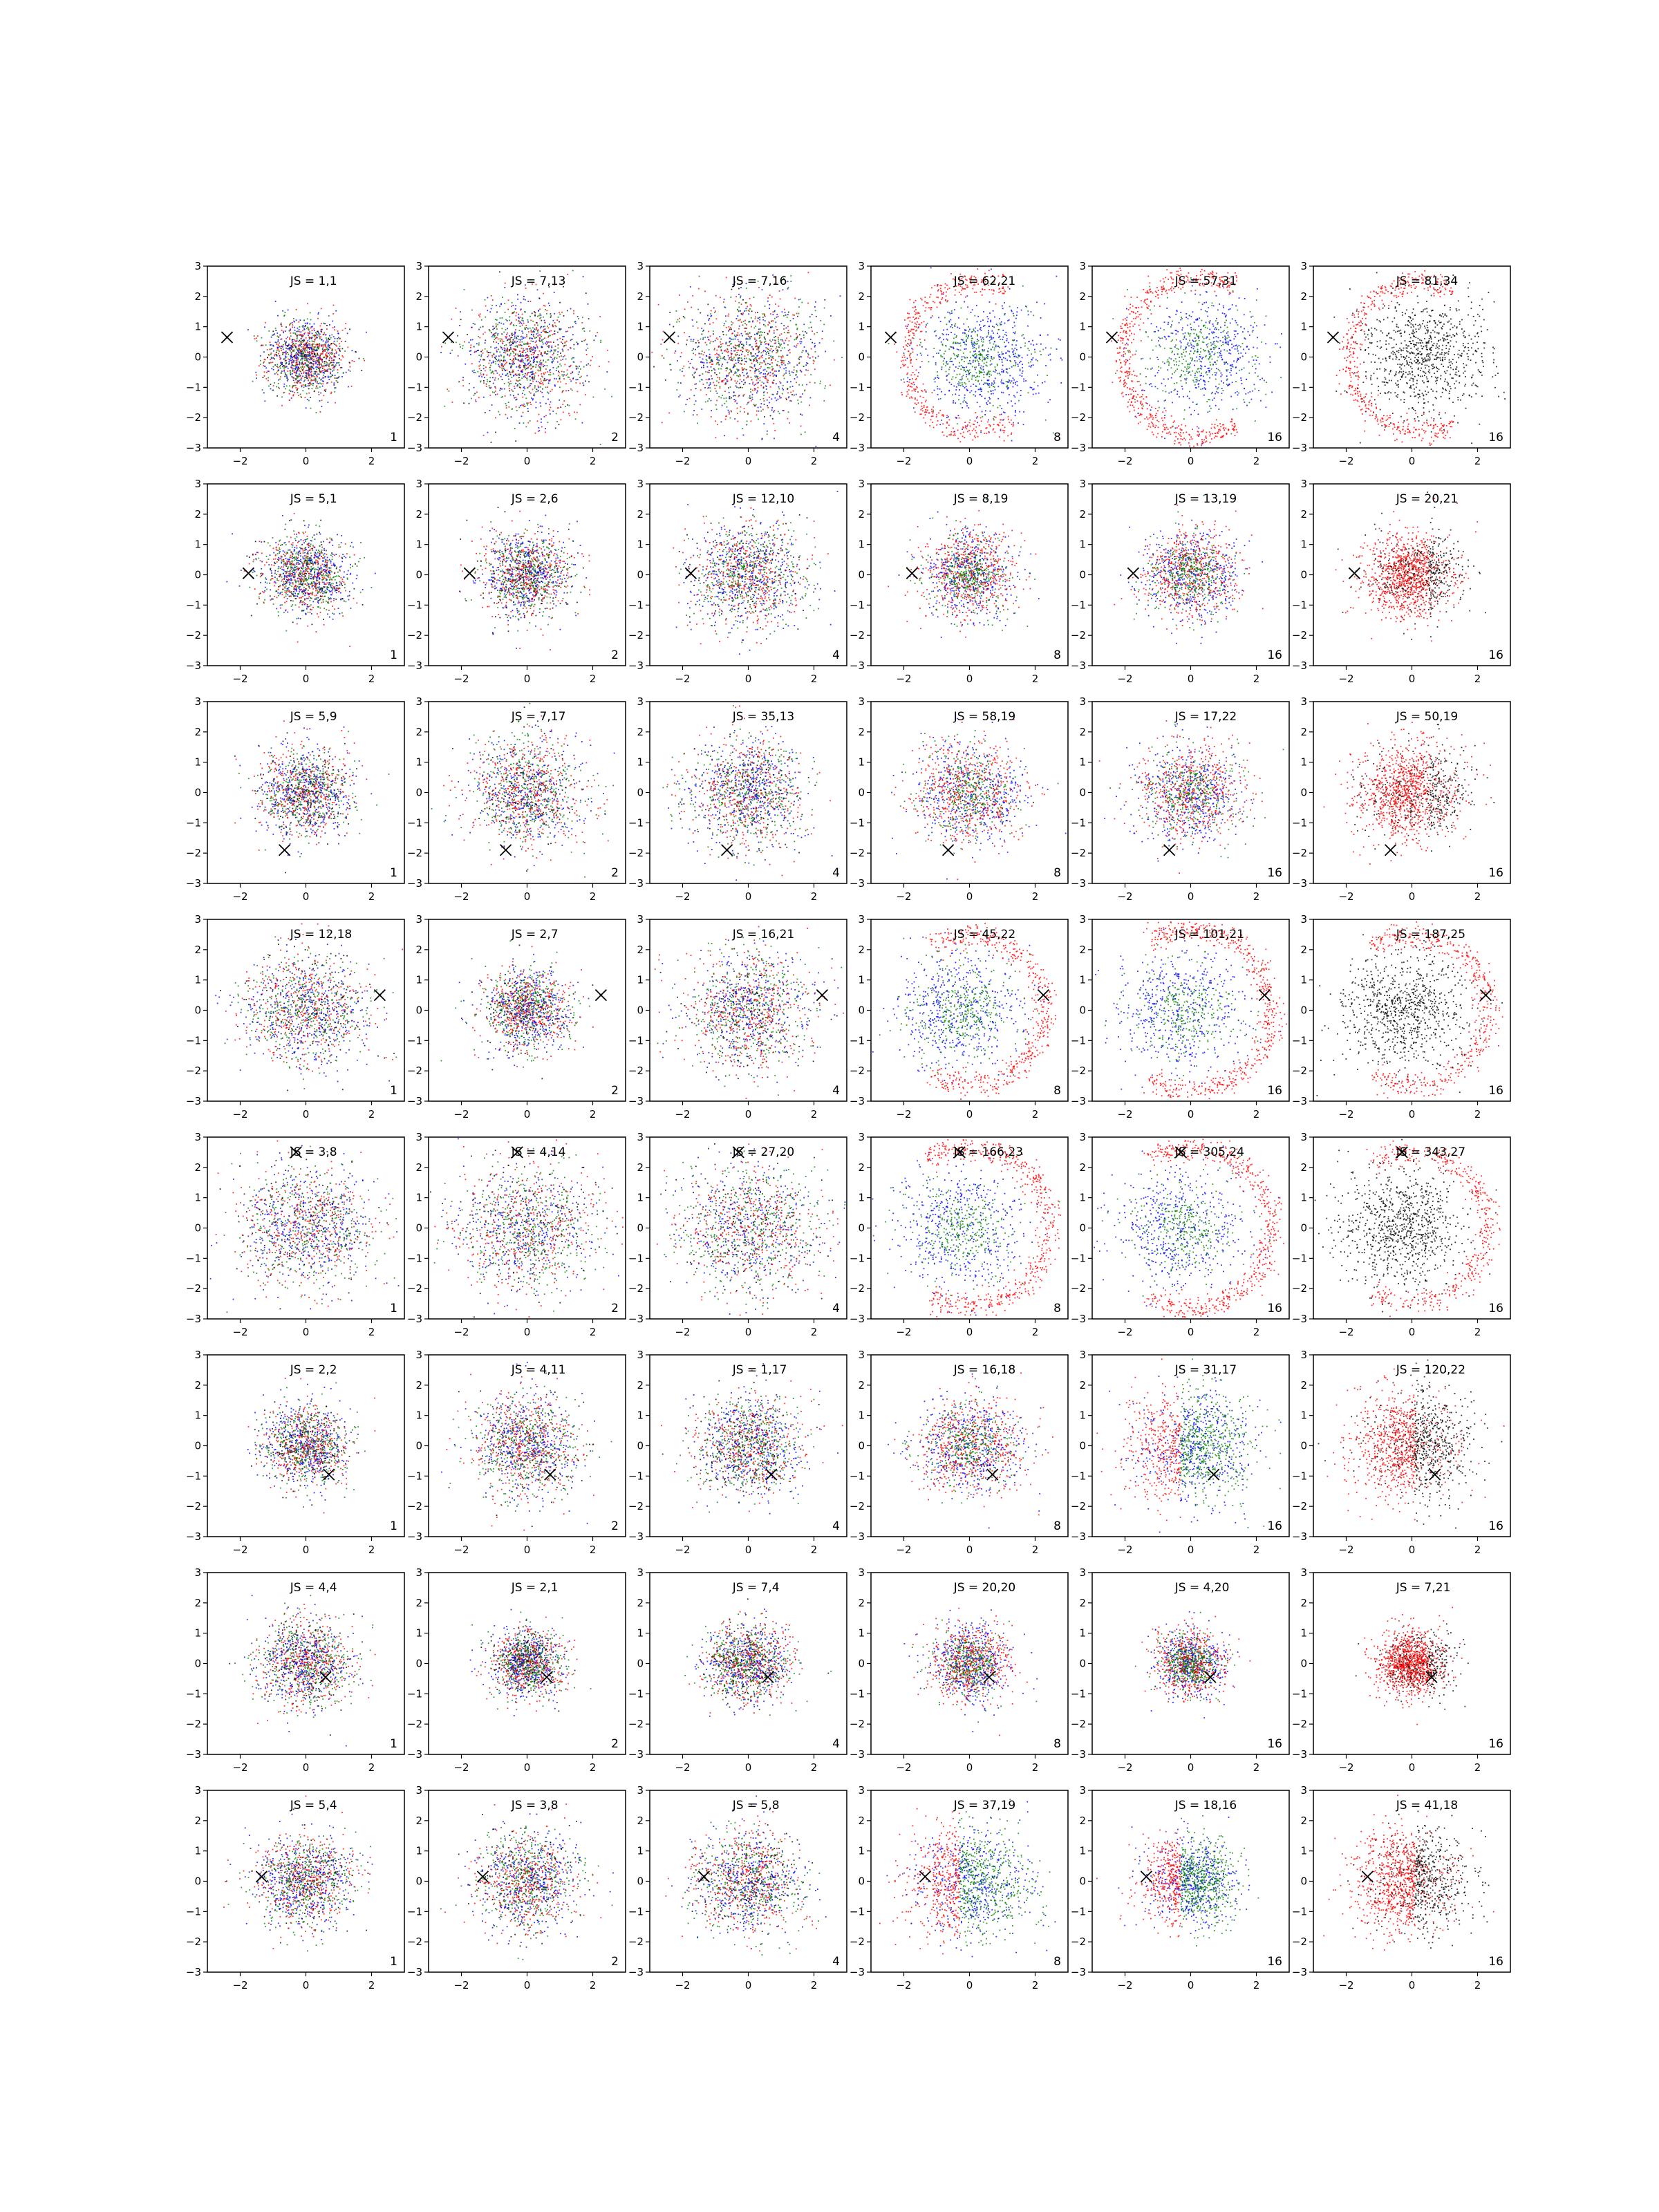 The height and width of the screenshot is (2212, 1659). Describe the element at coordinates (516, 364) in the screenshot. I see `scatter-panel: −2 0 2−3−2−10123JS = 7,132` at that location.